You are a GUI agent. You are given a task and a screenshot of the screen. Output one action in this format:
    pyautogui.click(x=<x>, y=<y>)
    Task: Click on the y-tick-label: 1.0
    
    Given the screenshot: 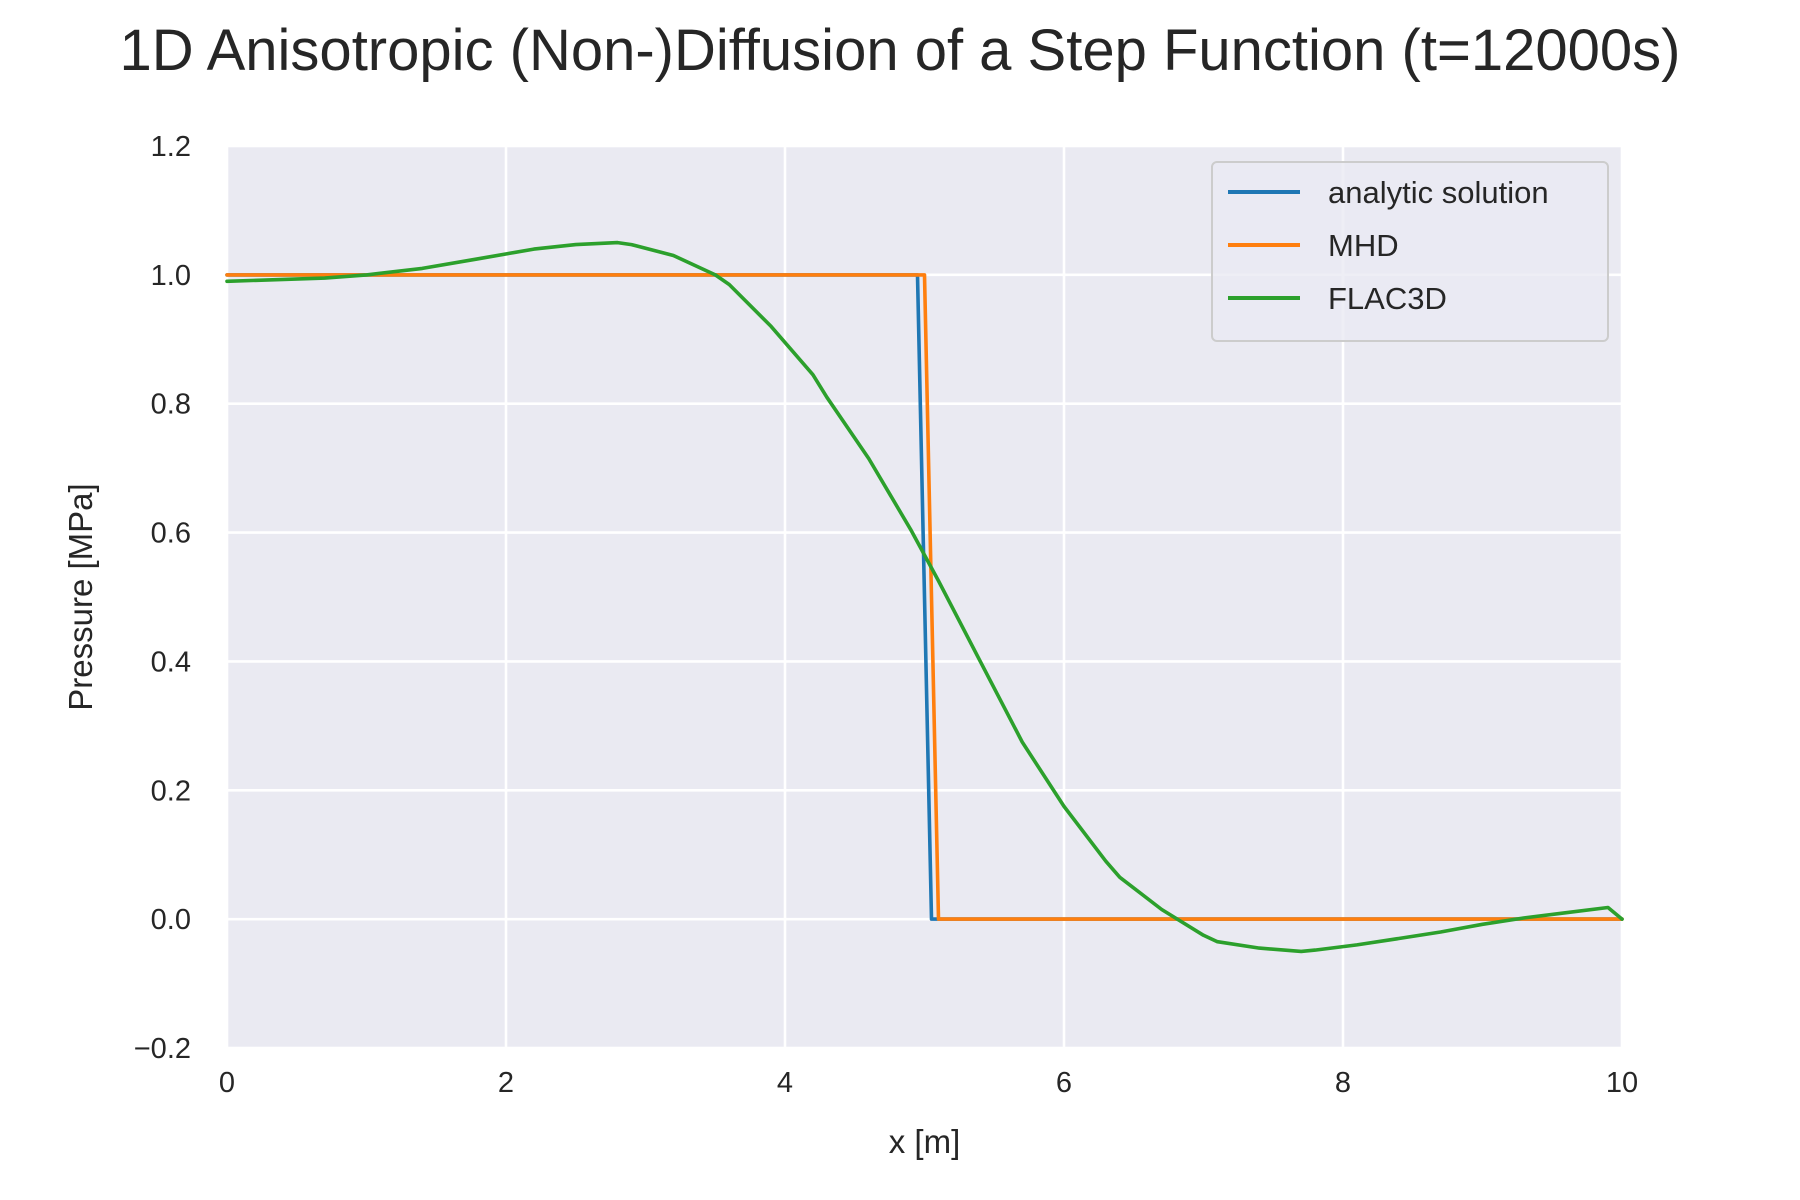 What is the action you would take?
    pyautogui.click(x=171, y=276)
    